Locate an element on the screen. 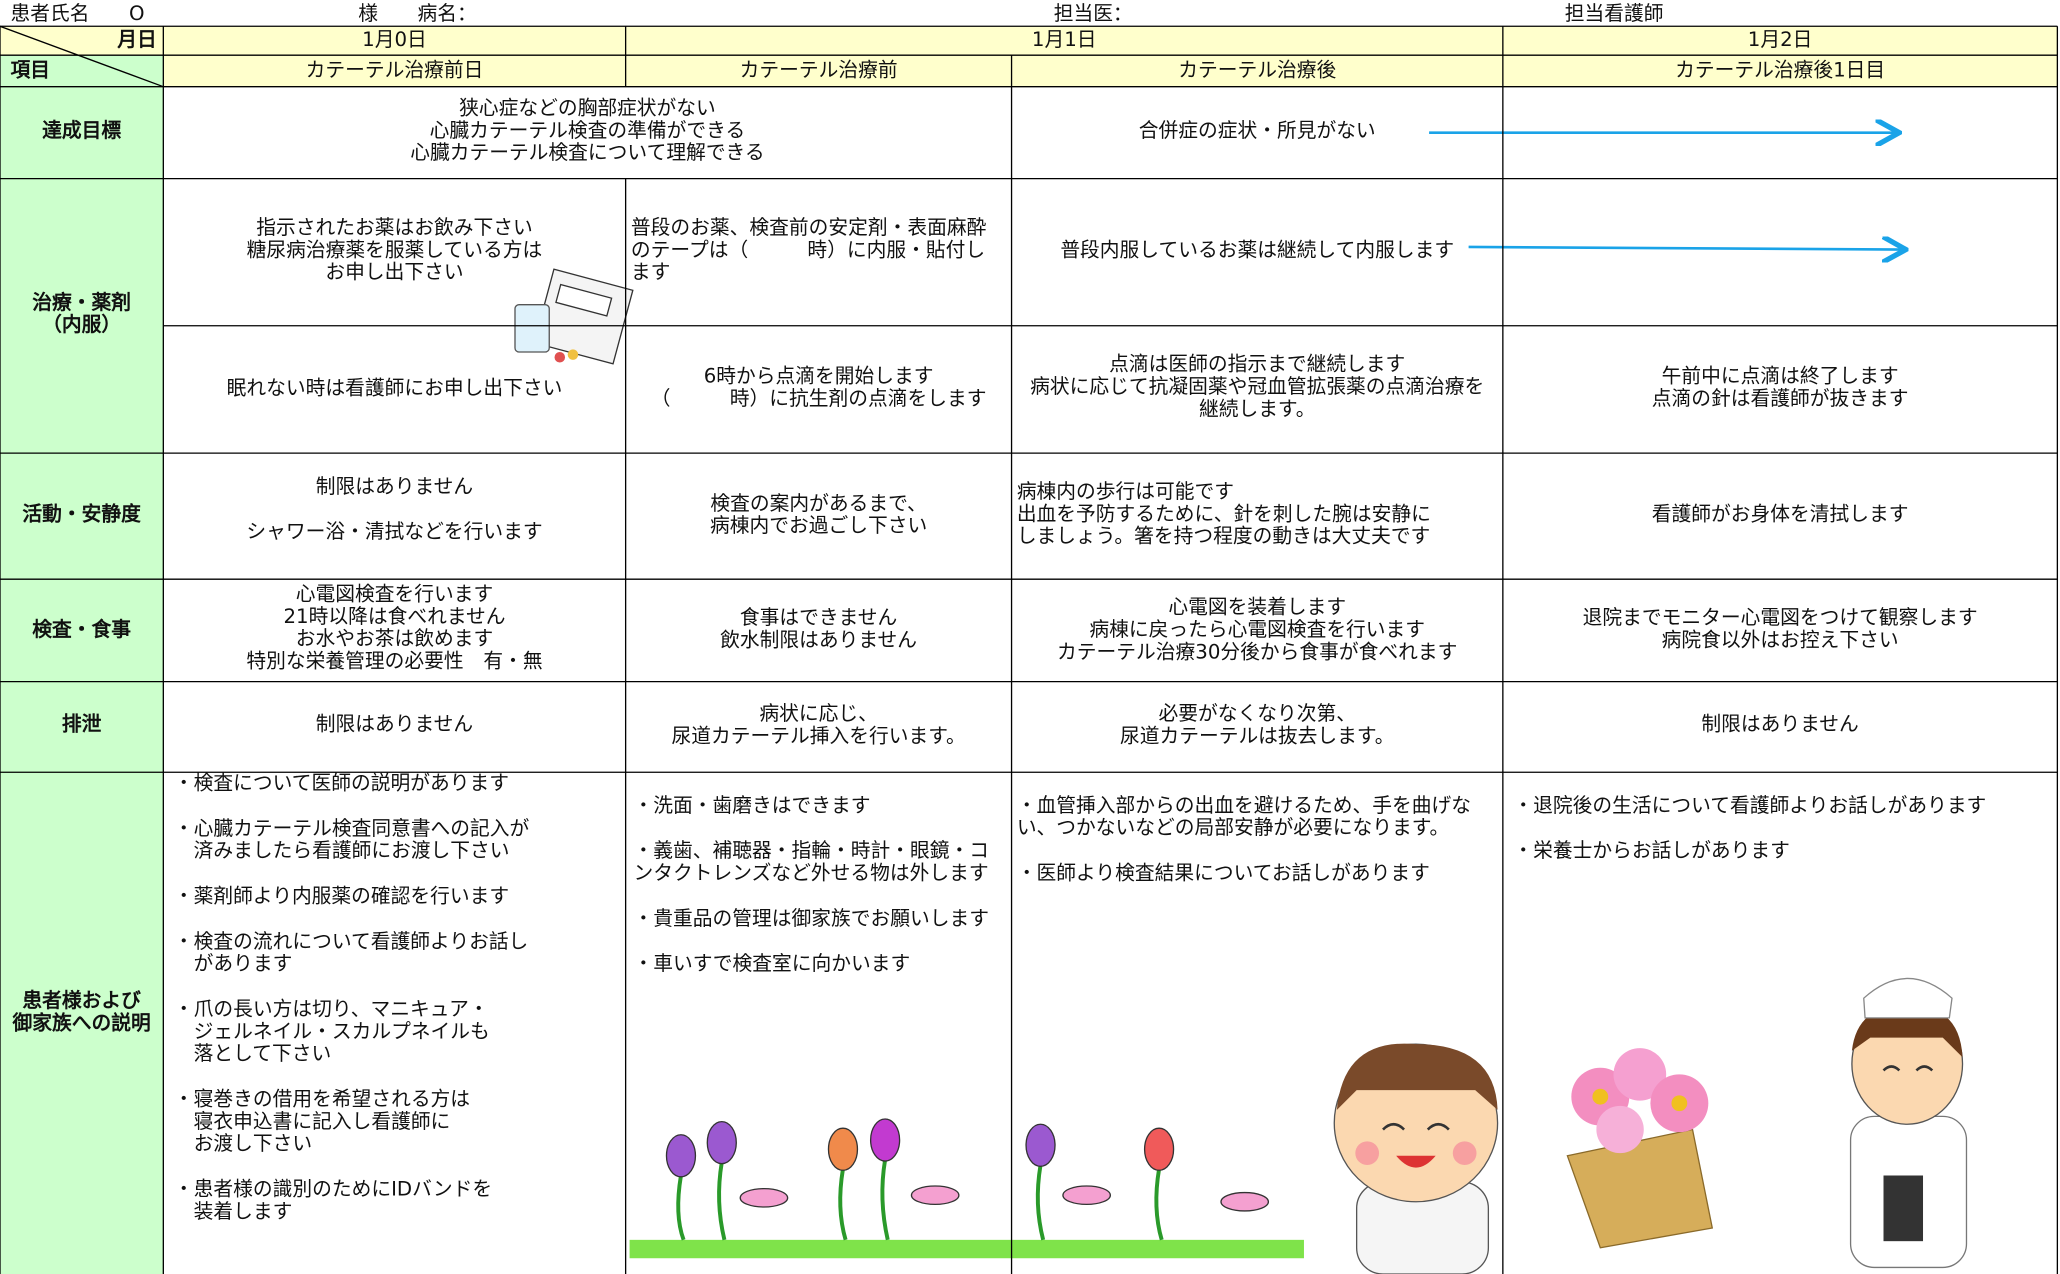  cell-text: 食事はできません is located at coordinates (818, 617).